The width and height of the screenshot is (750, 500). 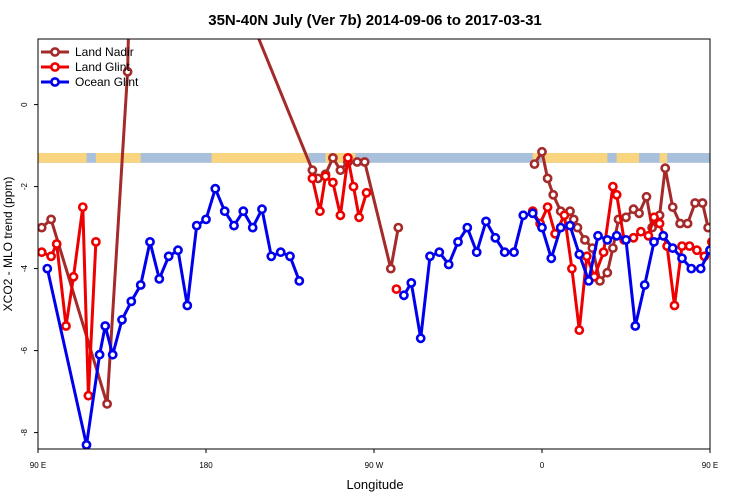 I want to click on legend-item: Land Glint, so click(x=85, y=67).